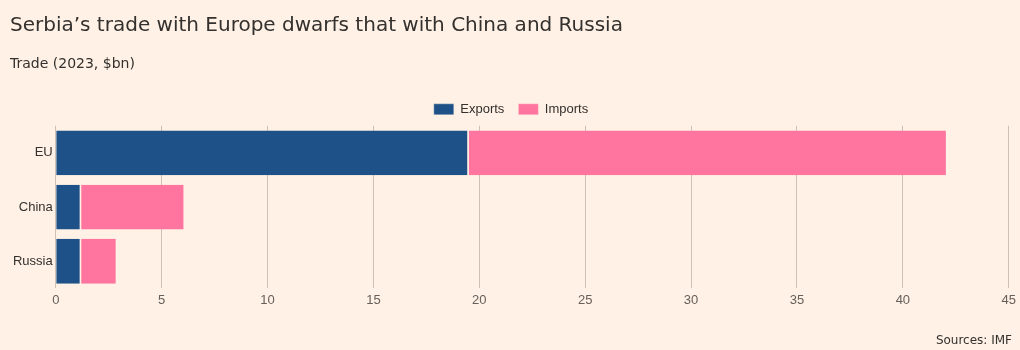 This screenshot has height=350, width=1020. What do you see at coordinates (72, 63) in the screenshot?
I see `chart-subtitle: Trade (2023, $bn)` at bounding box center [72, 63].